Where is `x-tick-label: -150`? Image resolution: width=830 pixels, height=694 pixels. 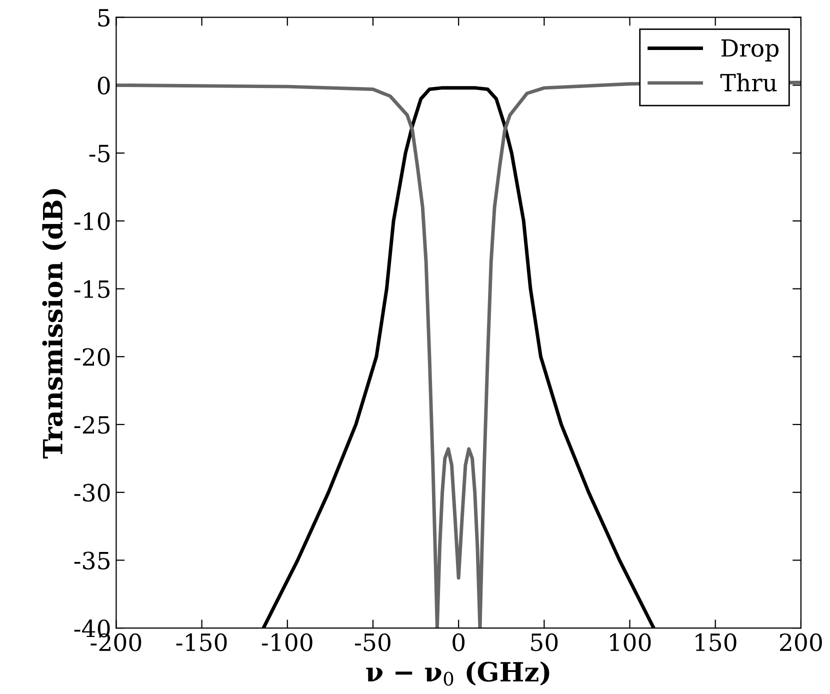 x-tick-label: -150 is located at coordinates (201, 642).